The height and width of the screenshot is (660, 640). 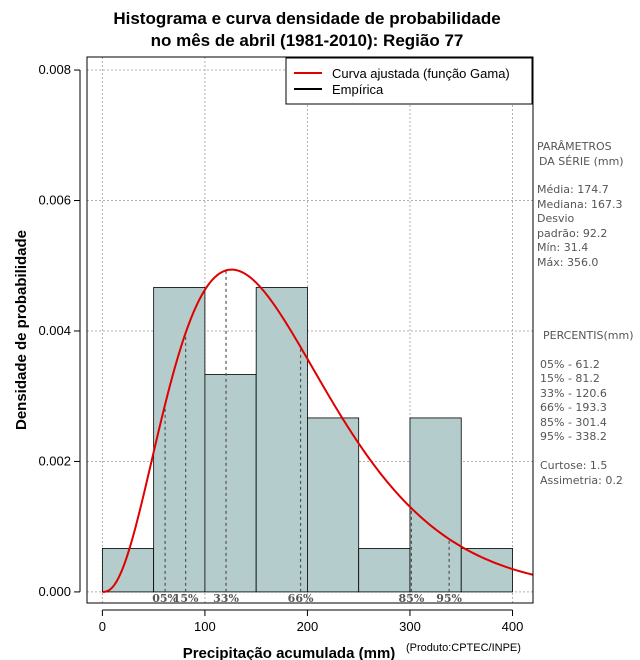 What do you see at coordinates (574, 146) in the screenshot?
I see `params-title-1: PARÂMETROS` at bounding box center [574, 146].